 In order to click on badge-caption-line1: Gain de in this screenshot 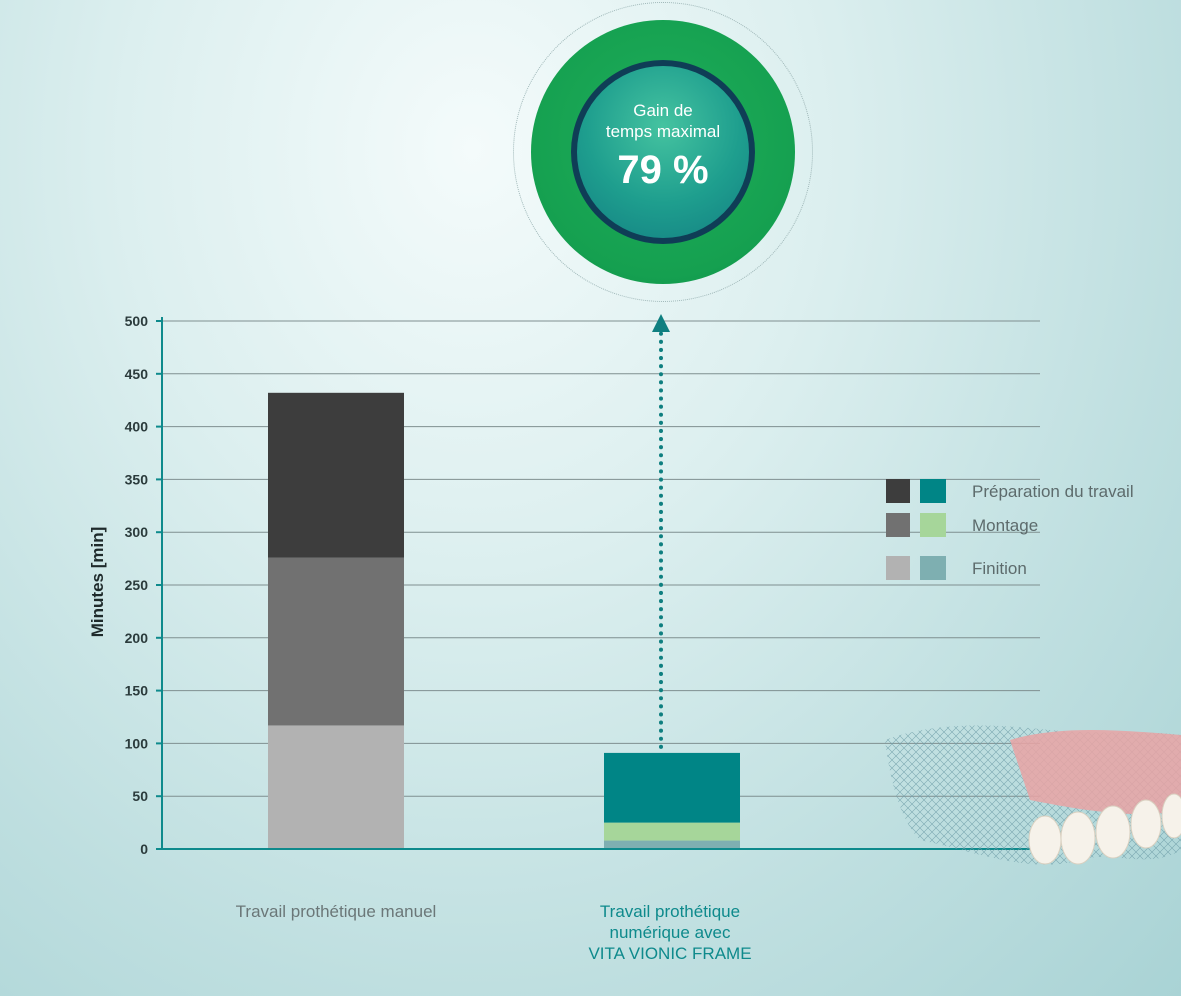, I will do `click(663, 110)`.